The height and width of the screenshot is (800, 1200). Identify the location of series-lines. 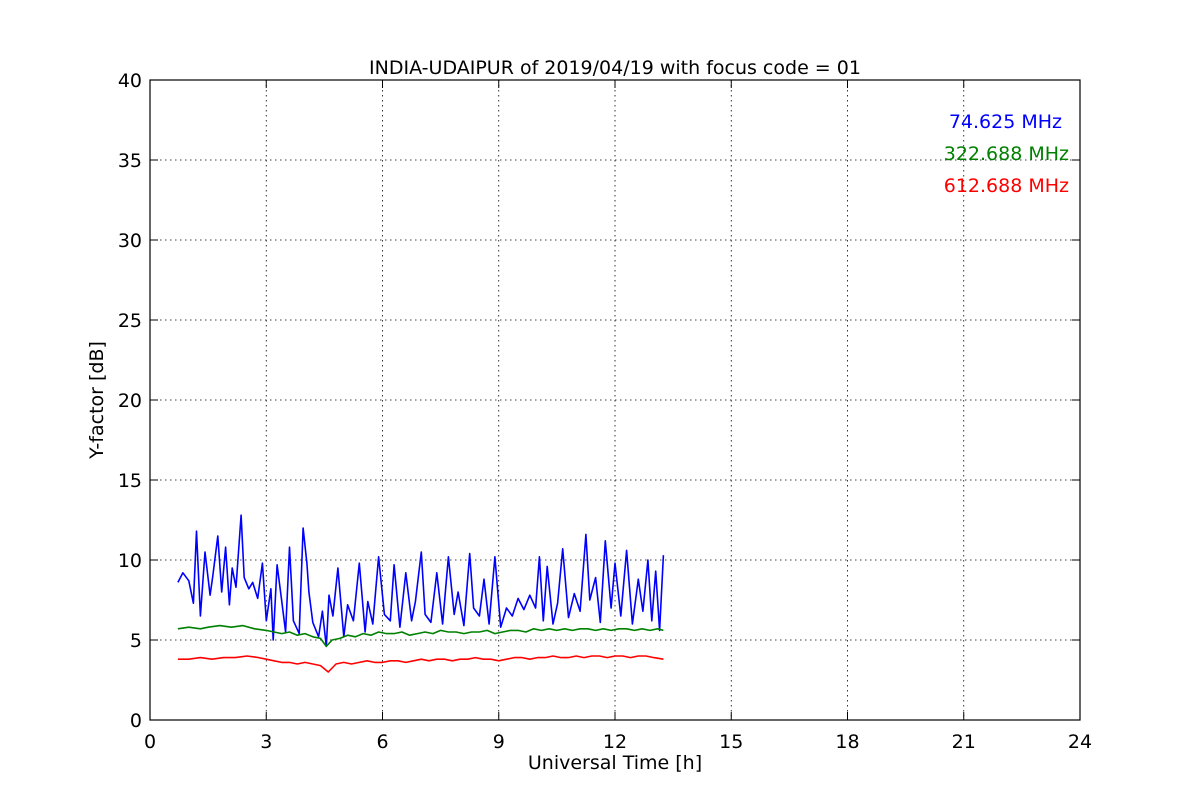
(421, 593).